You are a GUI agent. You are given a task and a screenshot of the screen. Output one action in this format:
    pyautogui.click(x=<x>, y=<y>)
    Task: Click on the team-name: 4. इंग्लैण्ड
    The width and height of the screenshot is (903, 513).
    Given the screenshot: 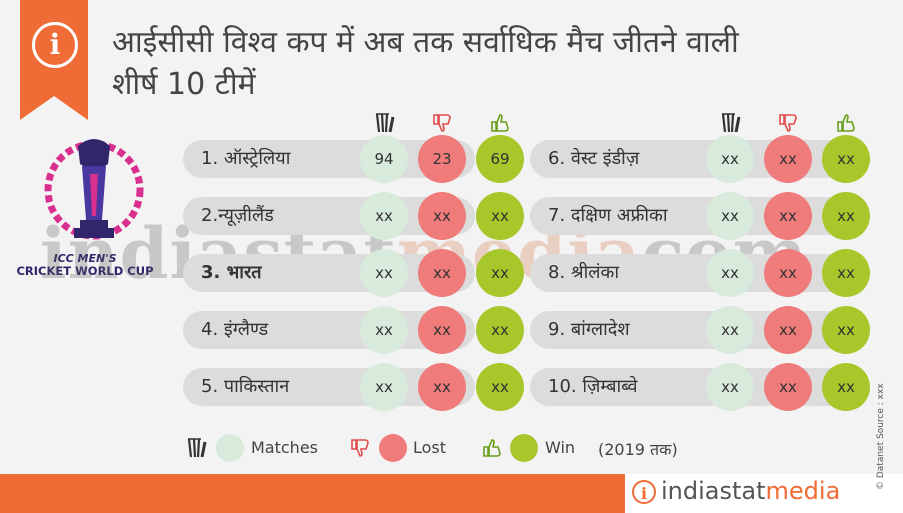 What is the action you would take?
    pyautogui.click(x=235, y=329)
    